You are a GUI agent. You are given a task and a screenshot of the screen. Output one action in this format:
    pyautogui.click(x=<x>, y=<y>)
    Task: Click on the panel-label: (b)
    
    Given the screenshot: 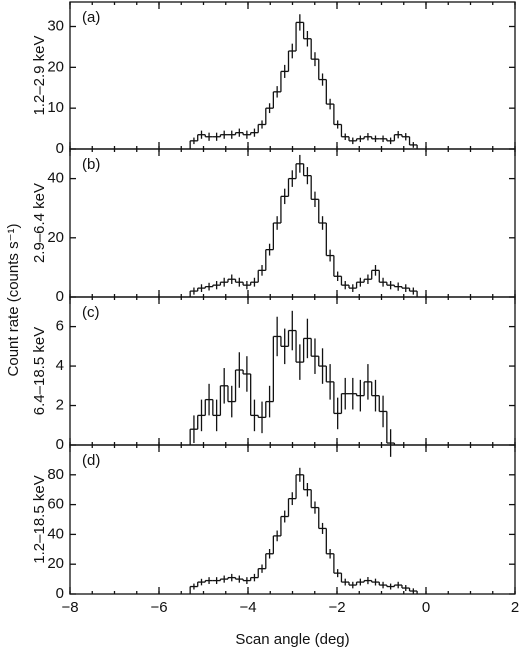 What is the action you would take?
    pyautogui.click(x=91, y=164)
    